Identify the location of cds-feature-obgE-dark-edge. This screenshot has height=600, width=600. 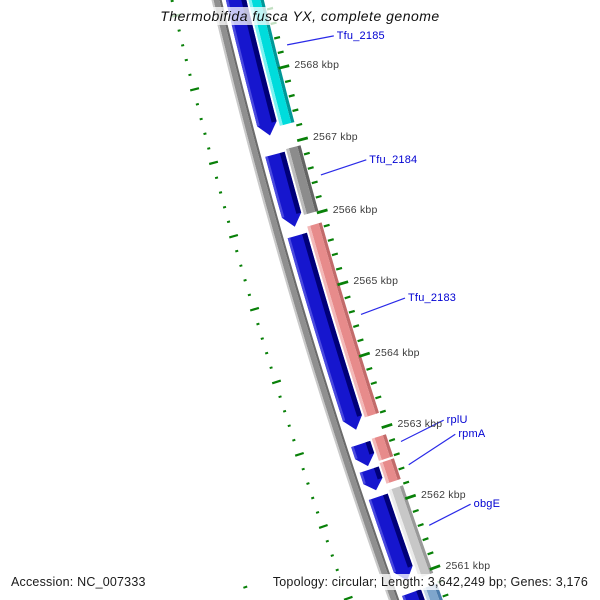
(398, 530).